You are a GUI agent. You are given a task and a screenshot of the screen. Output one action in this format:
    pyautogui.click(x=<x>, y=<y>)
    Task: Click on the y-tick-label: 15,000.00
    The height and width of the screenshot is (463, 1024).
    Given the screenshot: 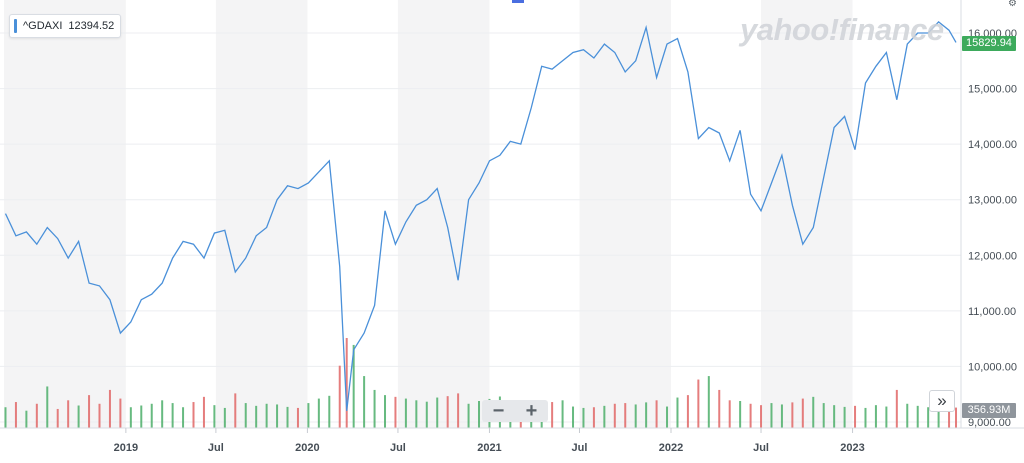 What is the action you would take?
    pyautogui.click(x=992, y=90)
    